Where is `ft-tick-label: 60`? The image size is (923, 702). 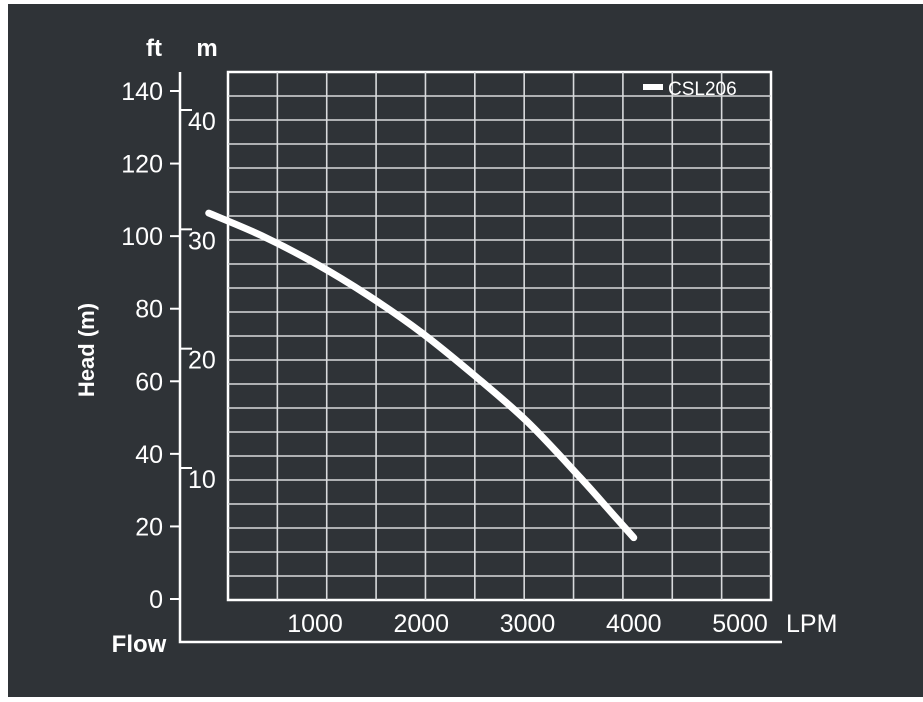
ft-tick-label: 60 is located at coordinates (149, 382).